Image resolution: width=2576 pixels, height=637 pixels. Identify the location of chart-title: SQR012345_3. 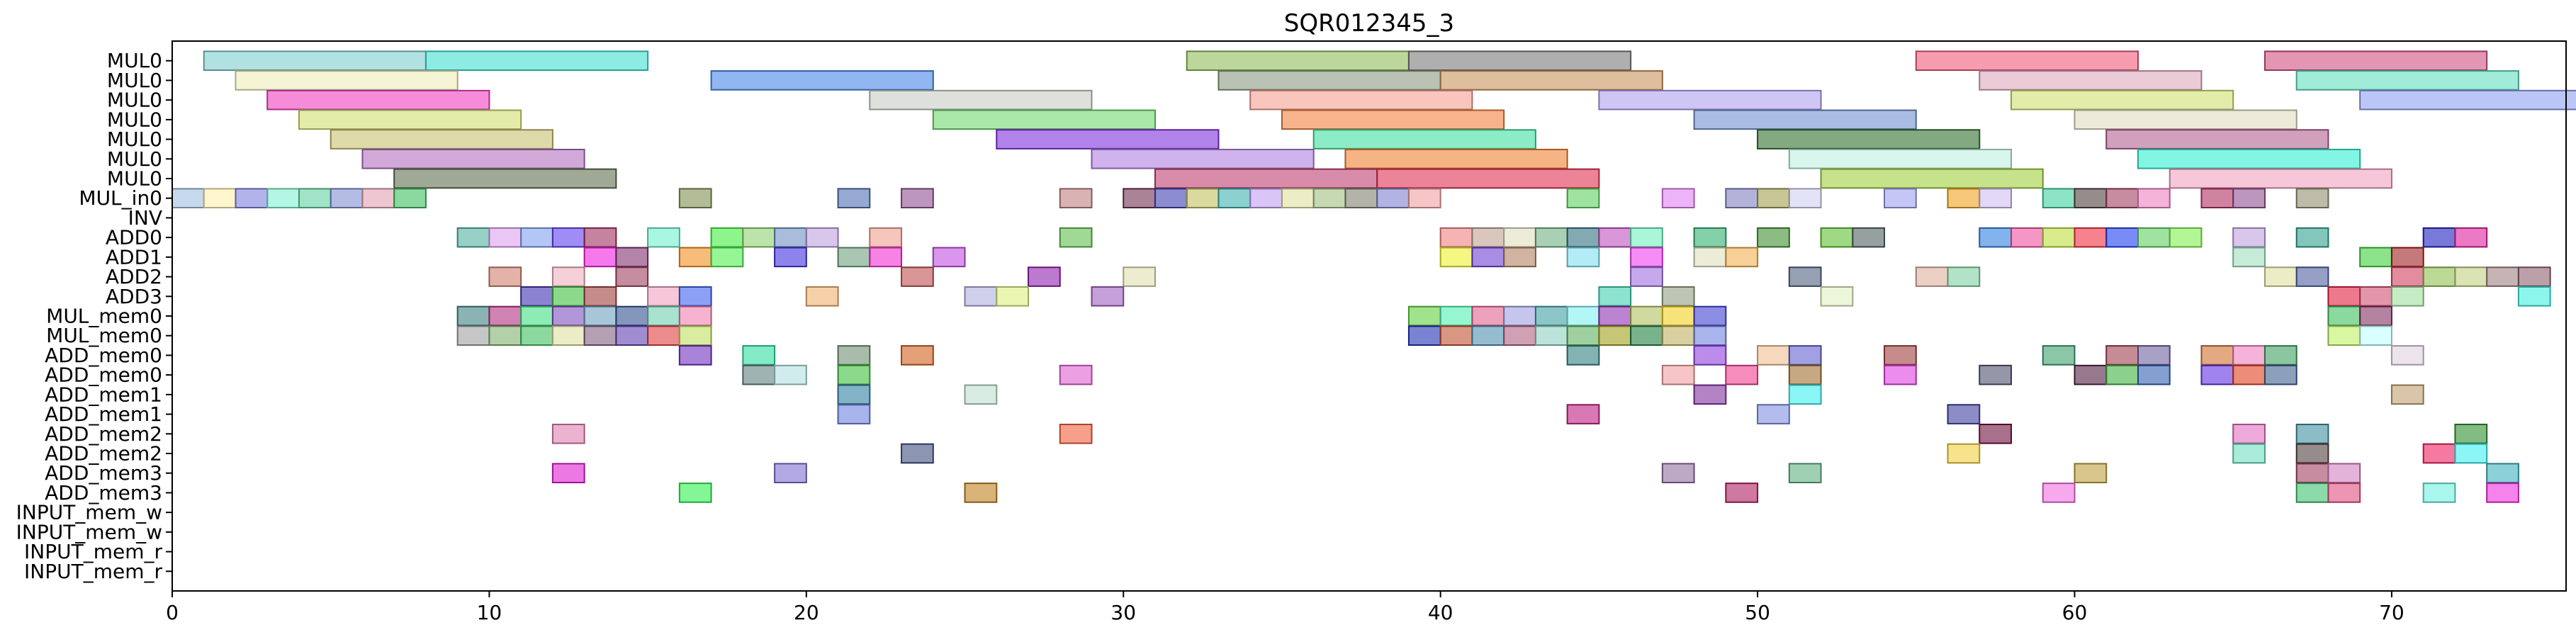
(1369, 23).